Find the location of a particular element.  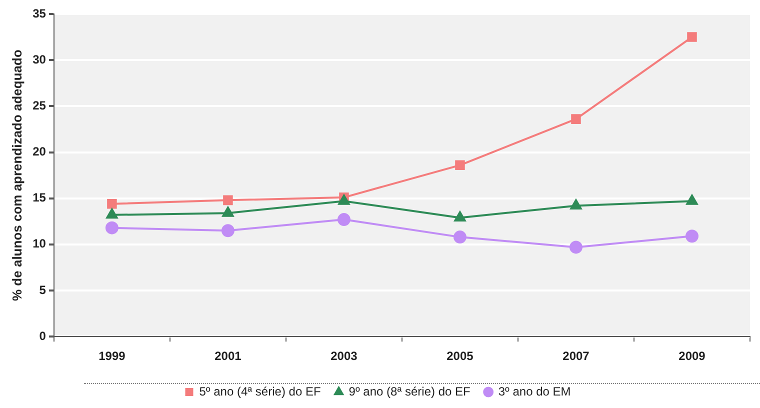

y-tick-label: 5 is located at coordinates (42, 289).